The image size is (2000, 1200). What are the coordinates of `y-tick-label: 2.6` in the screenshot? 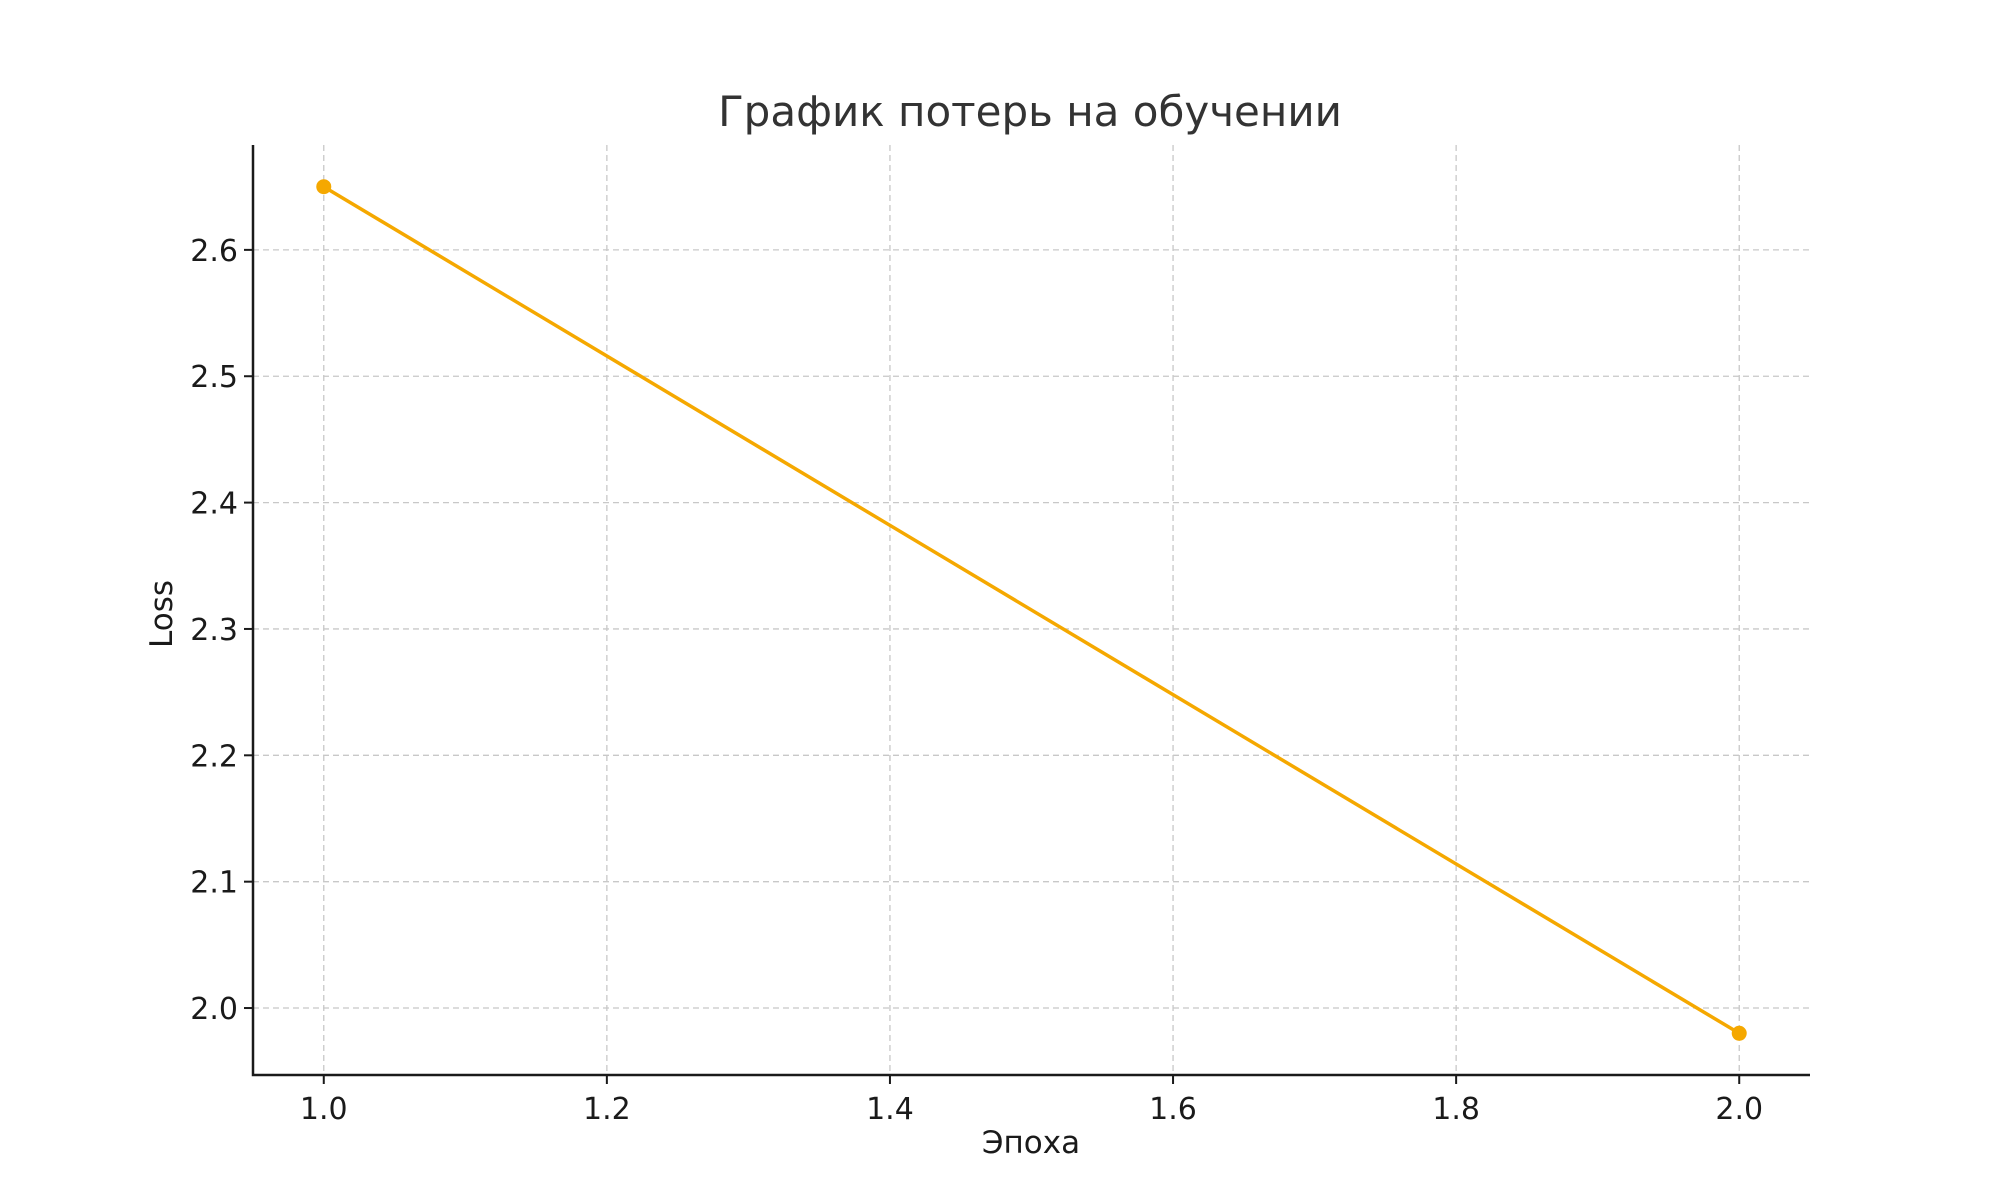 It's located at (214, 251).